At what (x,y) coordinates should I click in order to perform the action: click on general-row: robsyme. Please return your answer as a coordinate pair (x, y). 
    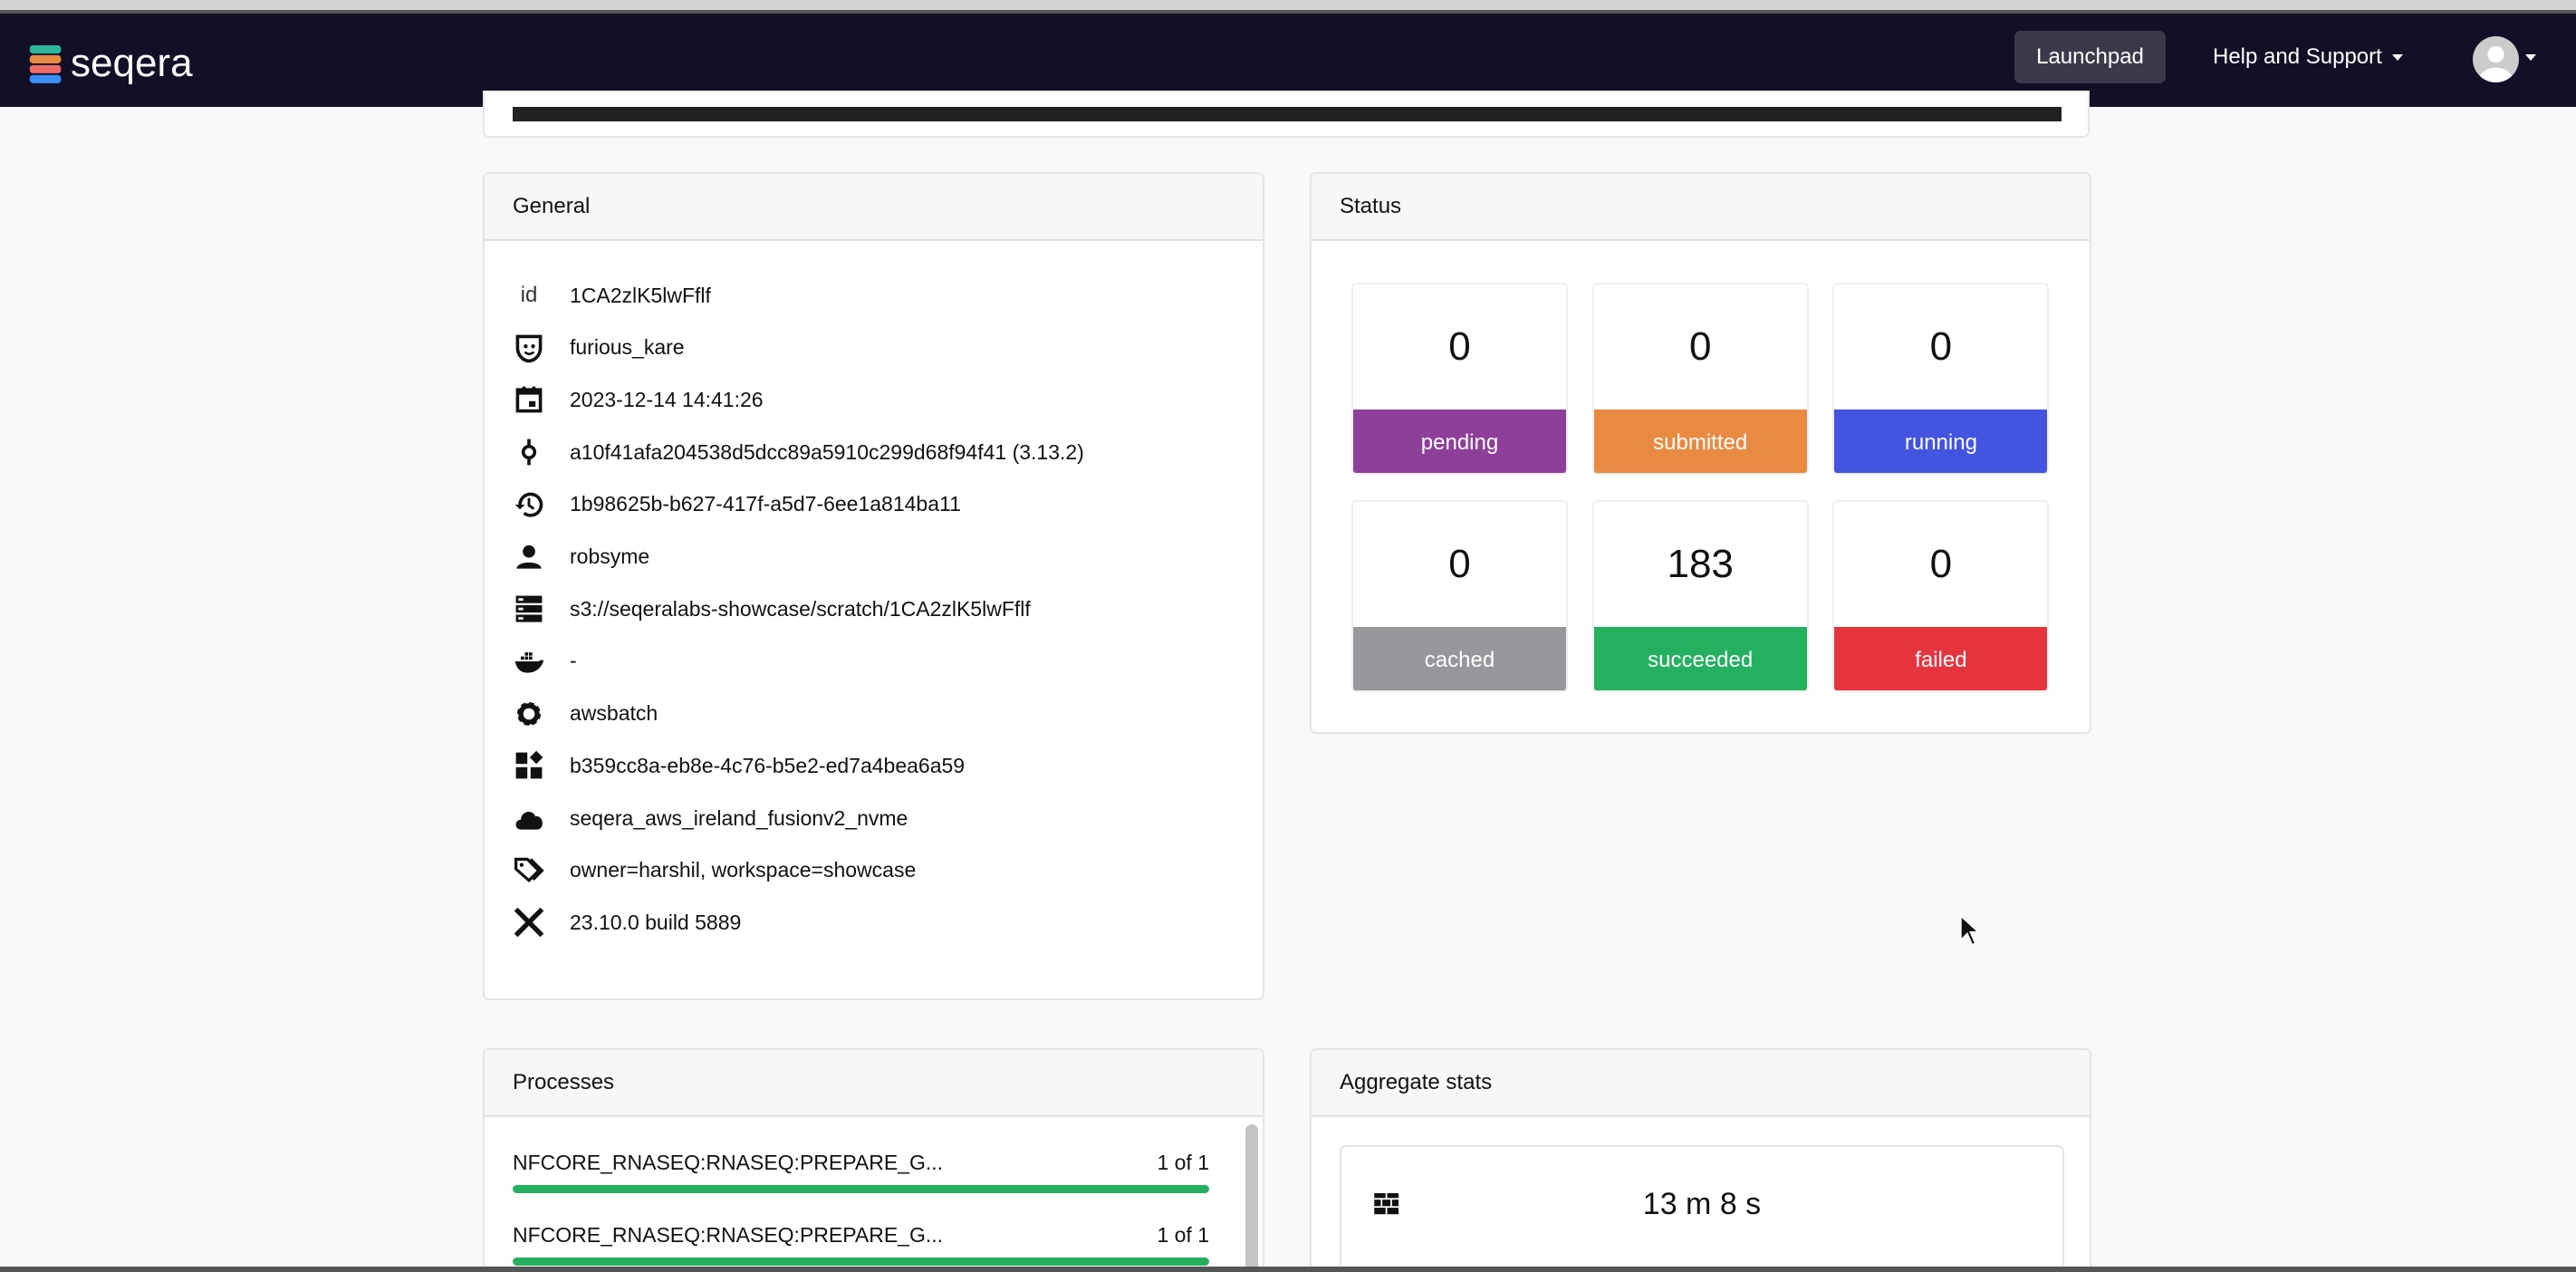
    Looking at the image, I should click on (581, 557).